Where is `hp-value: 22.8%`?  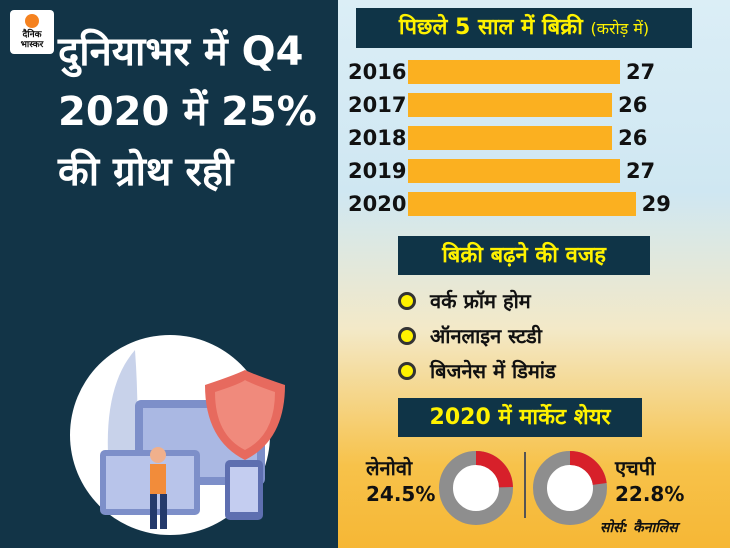 hp-value: 22.8% is located at coordinates (650, 494).